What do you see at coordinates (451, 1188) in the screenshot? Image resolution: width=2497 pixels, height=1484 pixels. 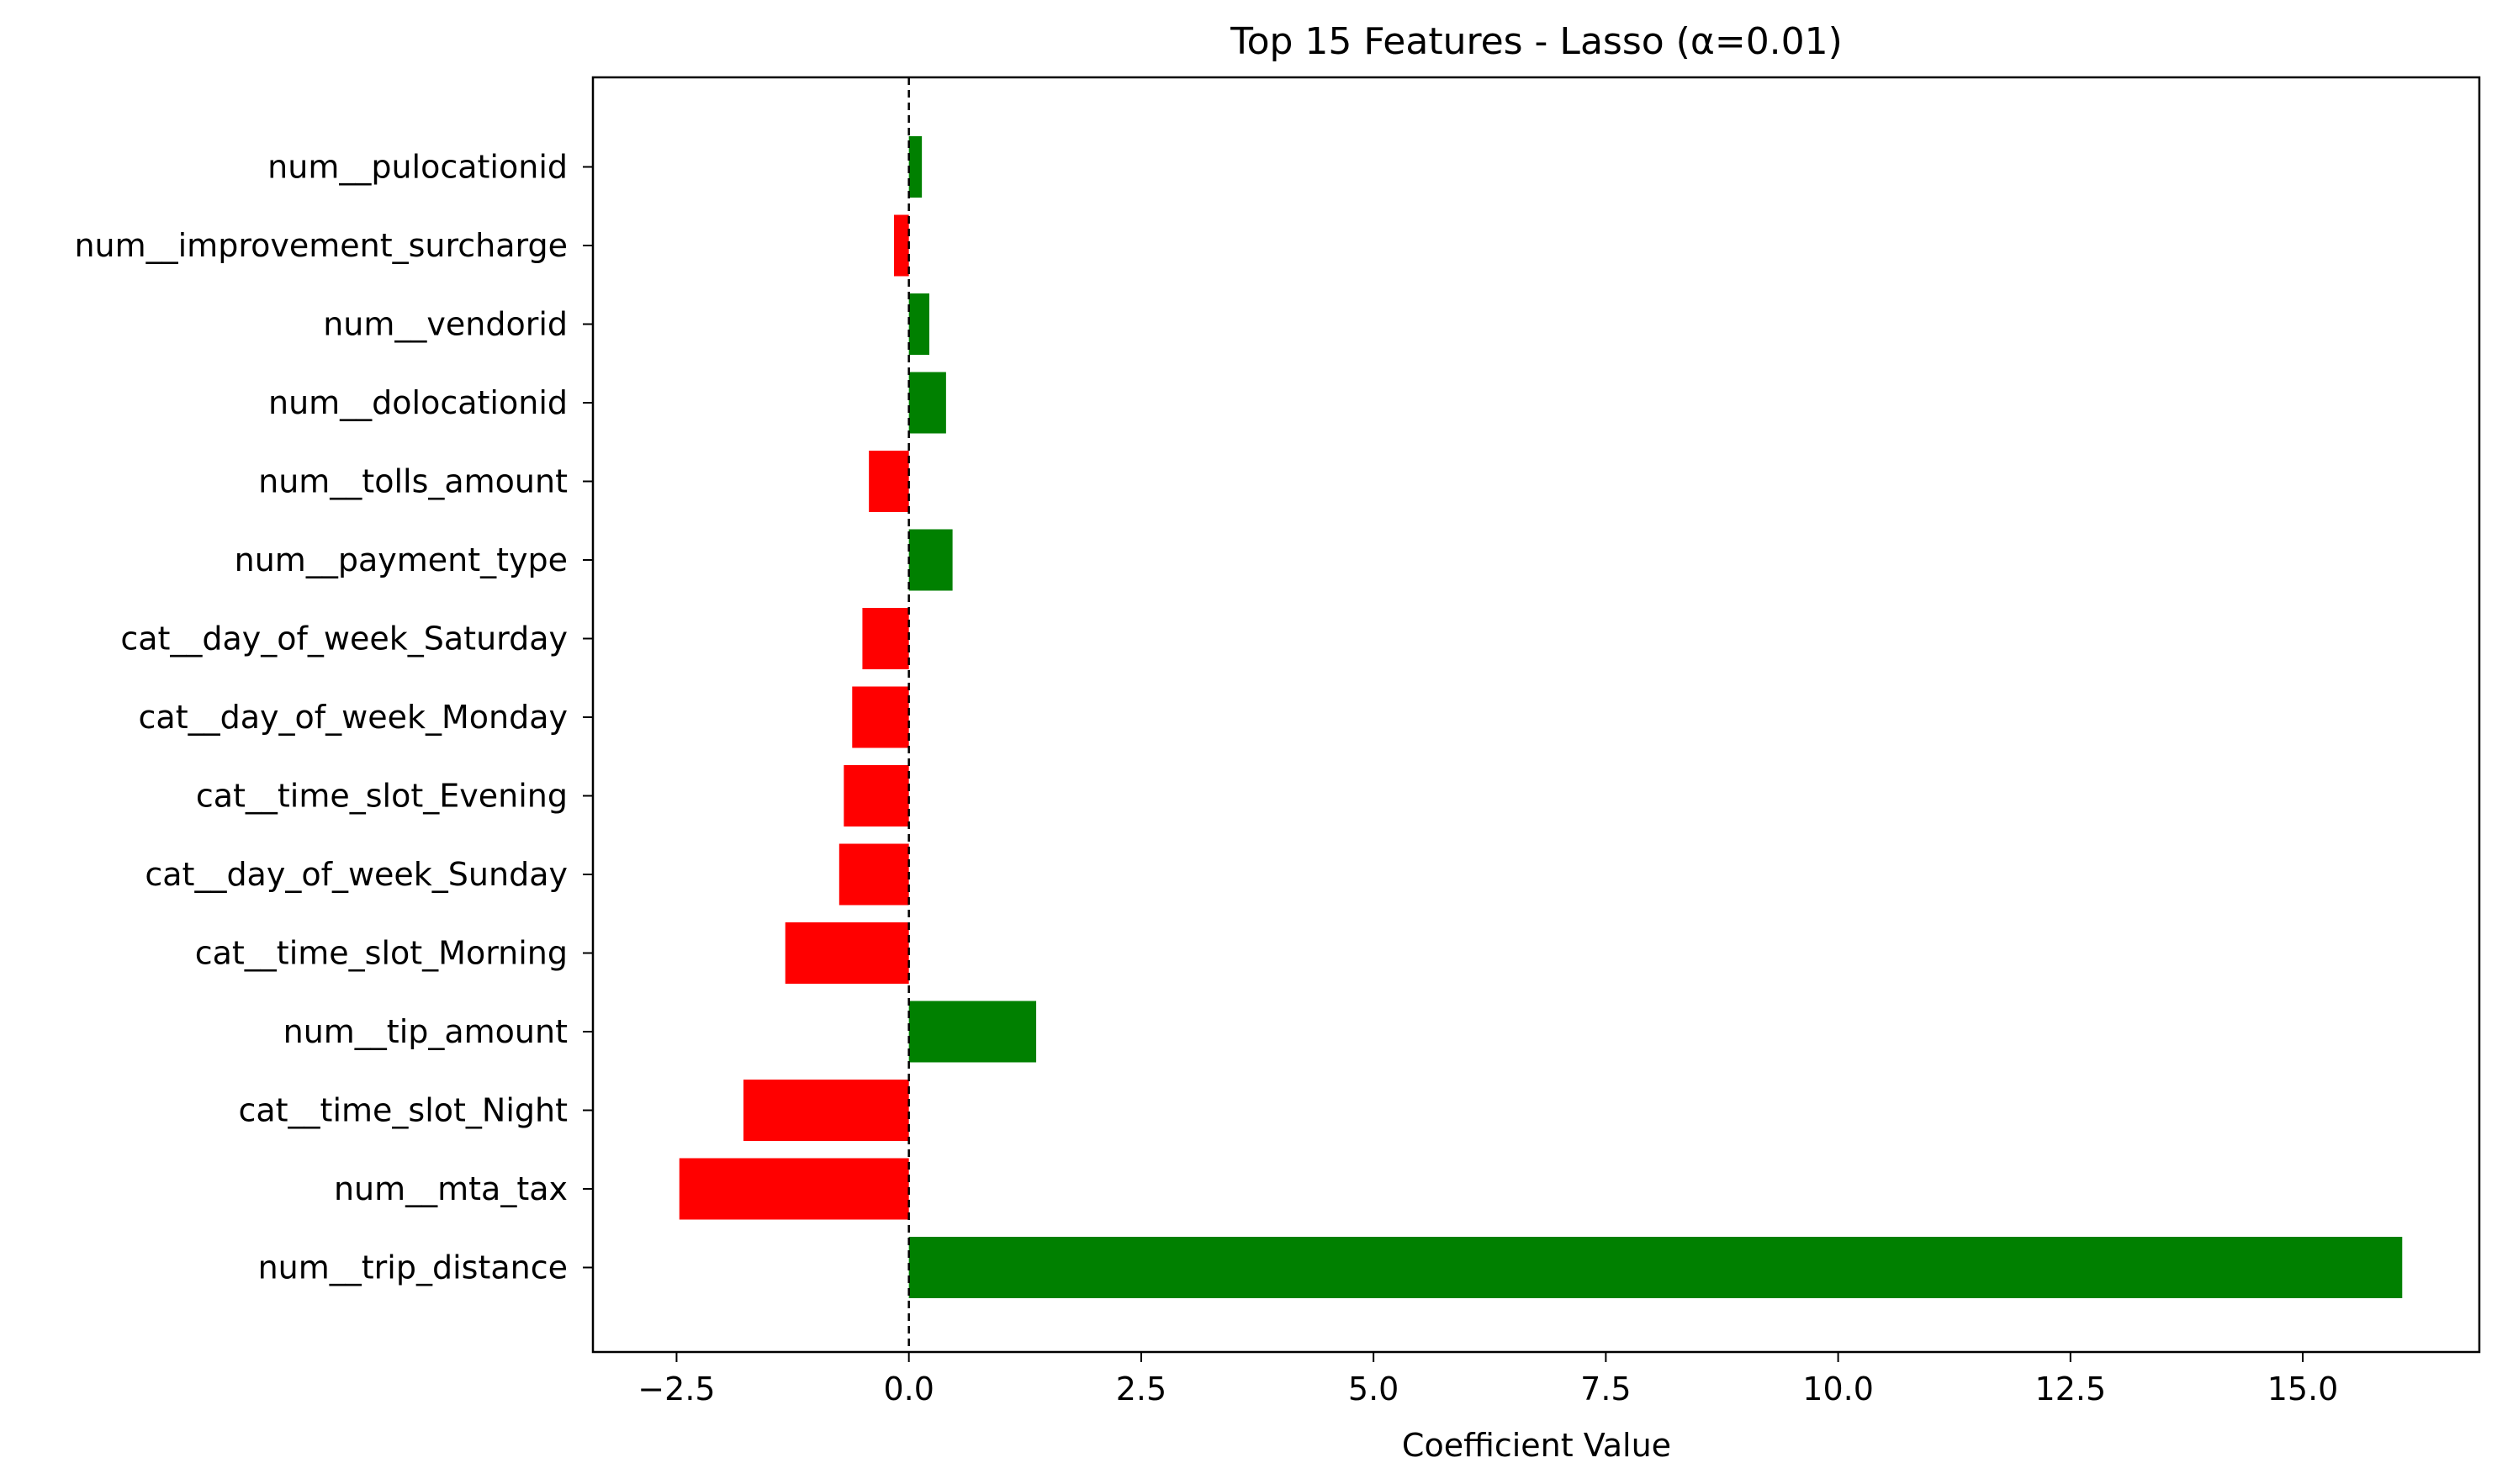 I see `y-tick-label: num__mta_tax` at bounding box center [451, 1188].